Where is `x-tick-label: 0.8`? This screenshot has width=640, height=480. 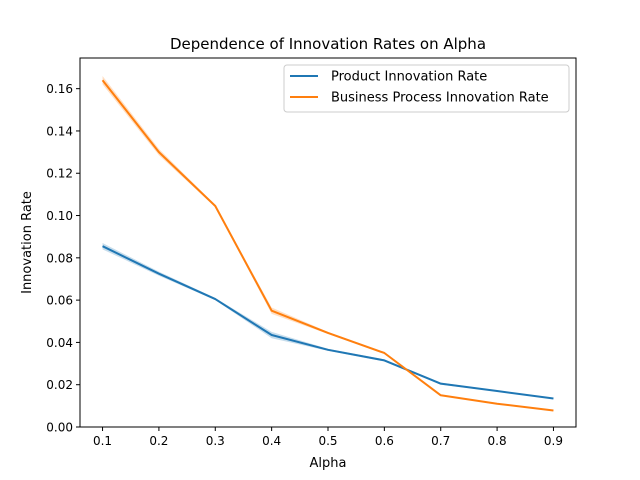 x-tick-label: 0.8 is located at coordinates (497, 441).